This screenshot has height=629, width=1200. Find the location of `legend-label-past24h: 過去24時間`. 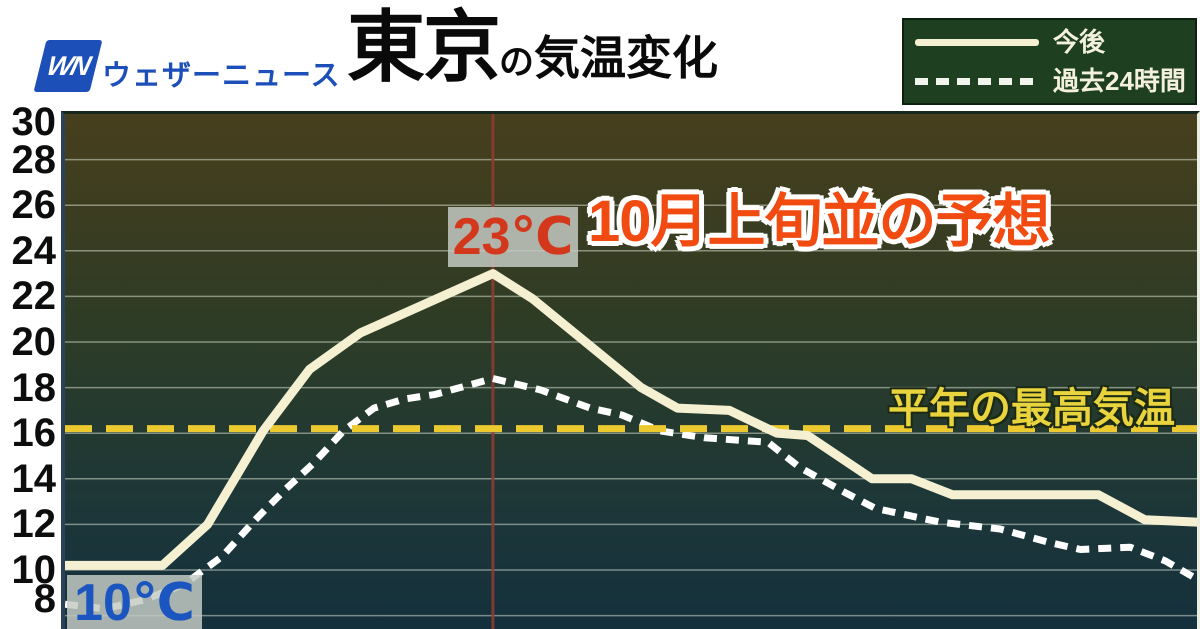

legend-label-past24h: 過去24時間 is located at coordinates (1119, 81).